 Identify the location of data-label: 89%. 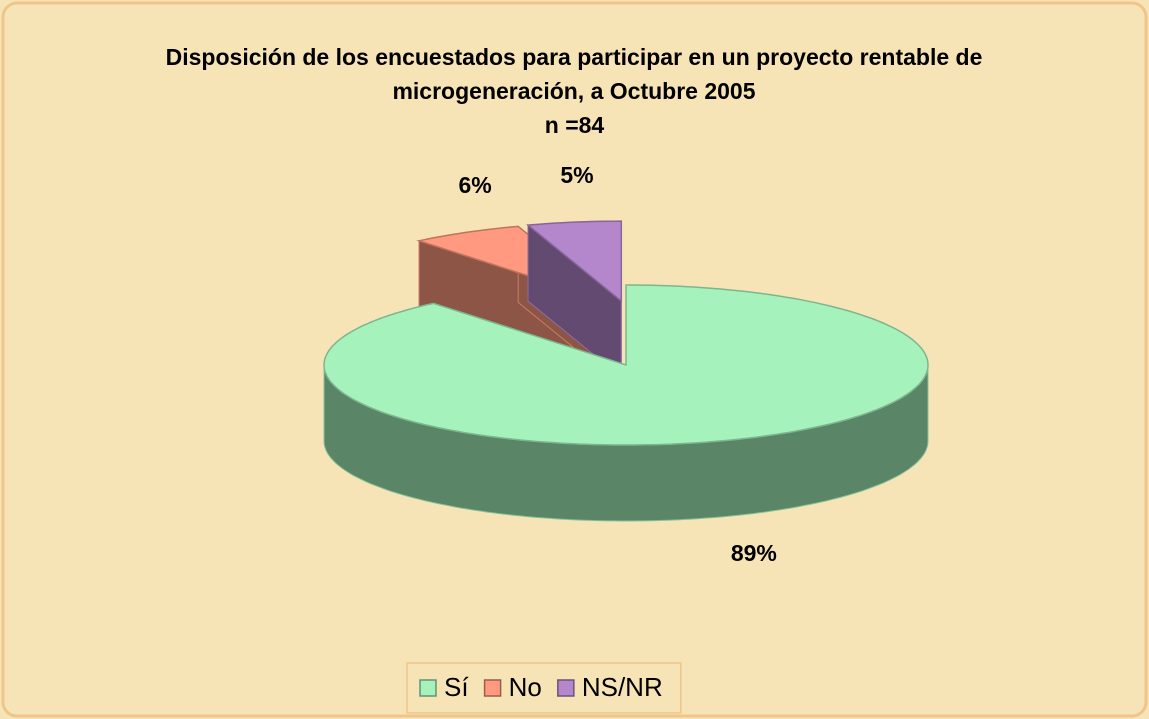
(754, 553).